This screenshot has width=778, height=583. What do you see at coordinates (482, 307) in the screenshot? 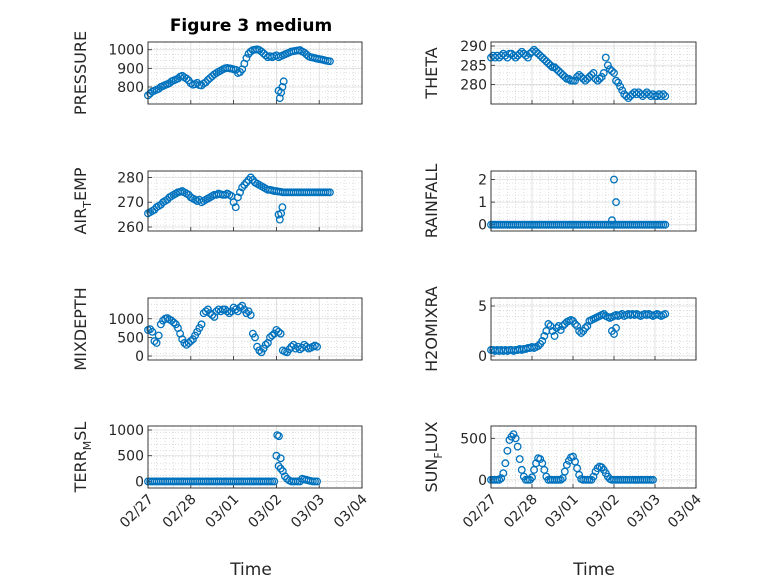
I see `y-tick-label: 5` at bounding box center [482, 307].